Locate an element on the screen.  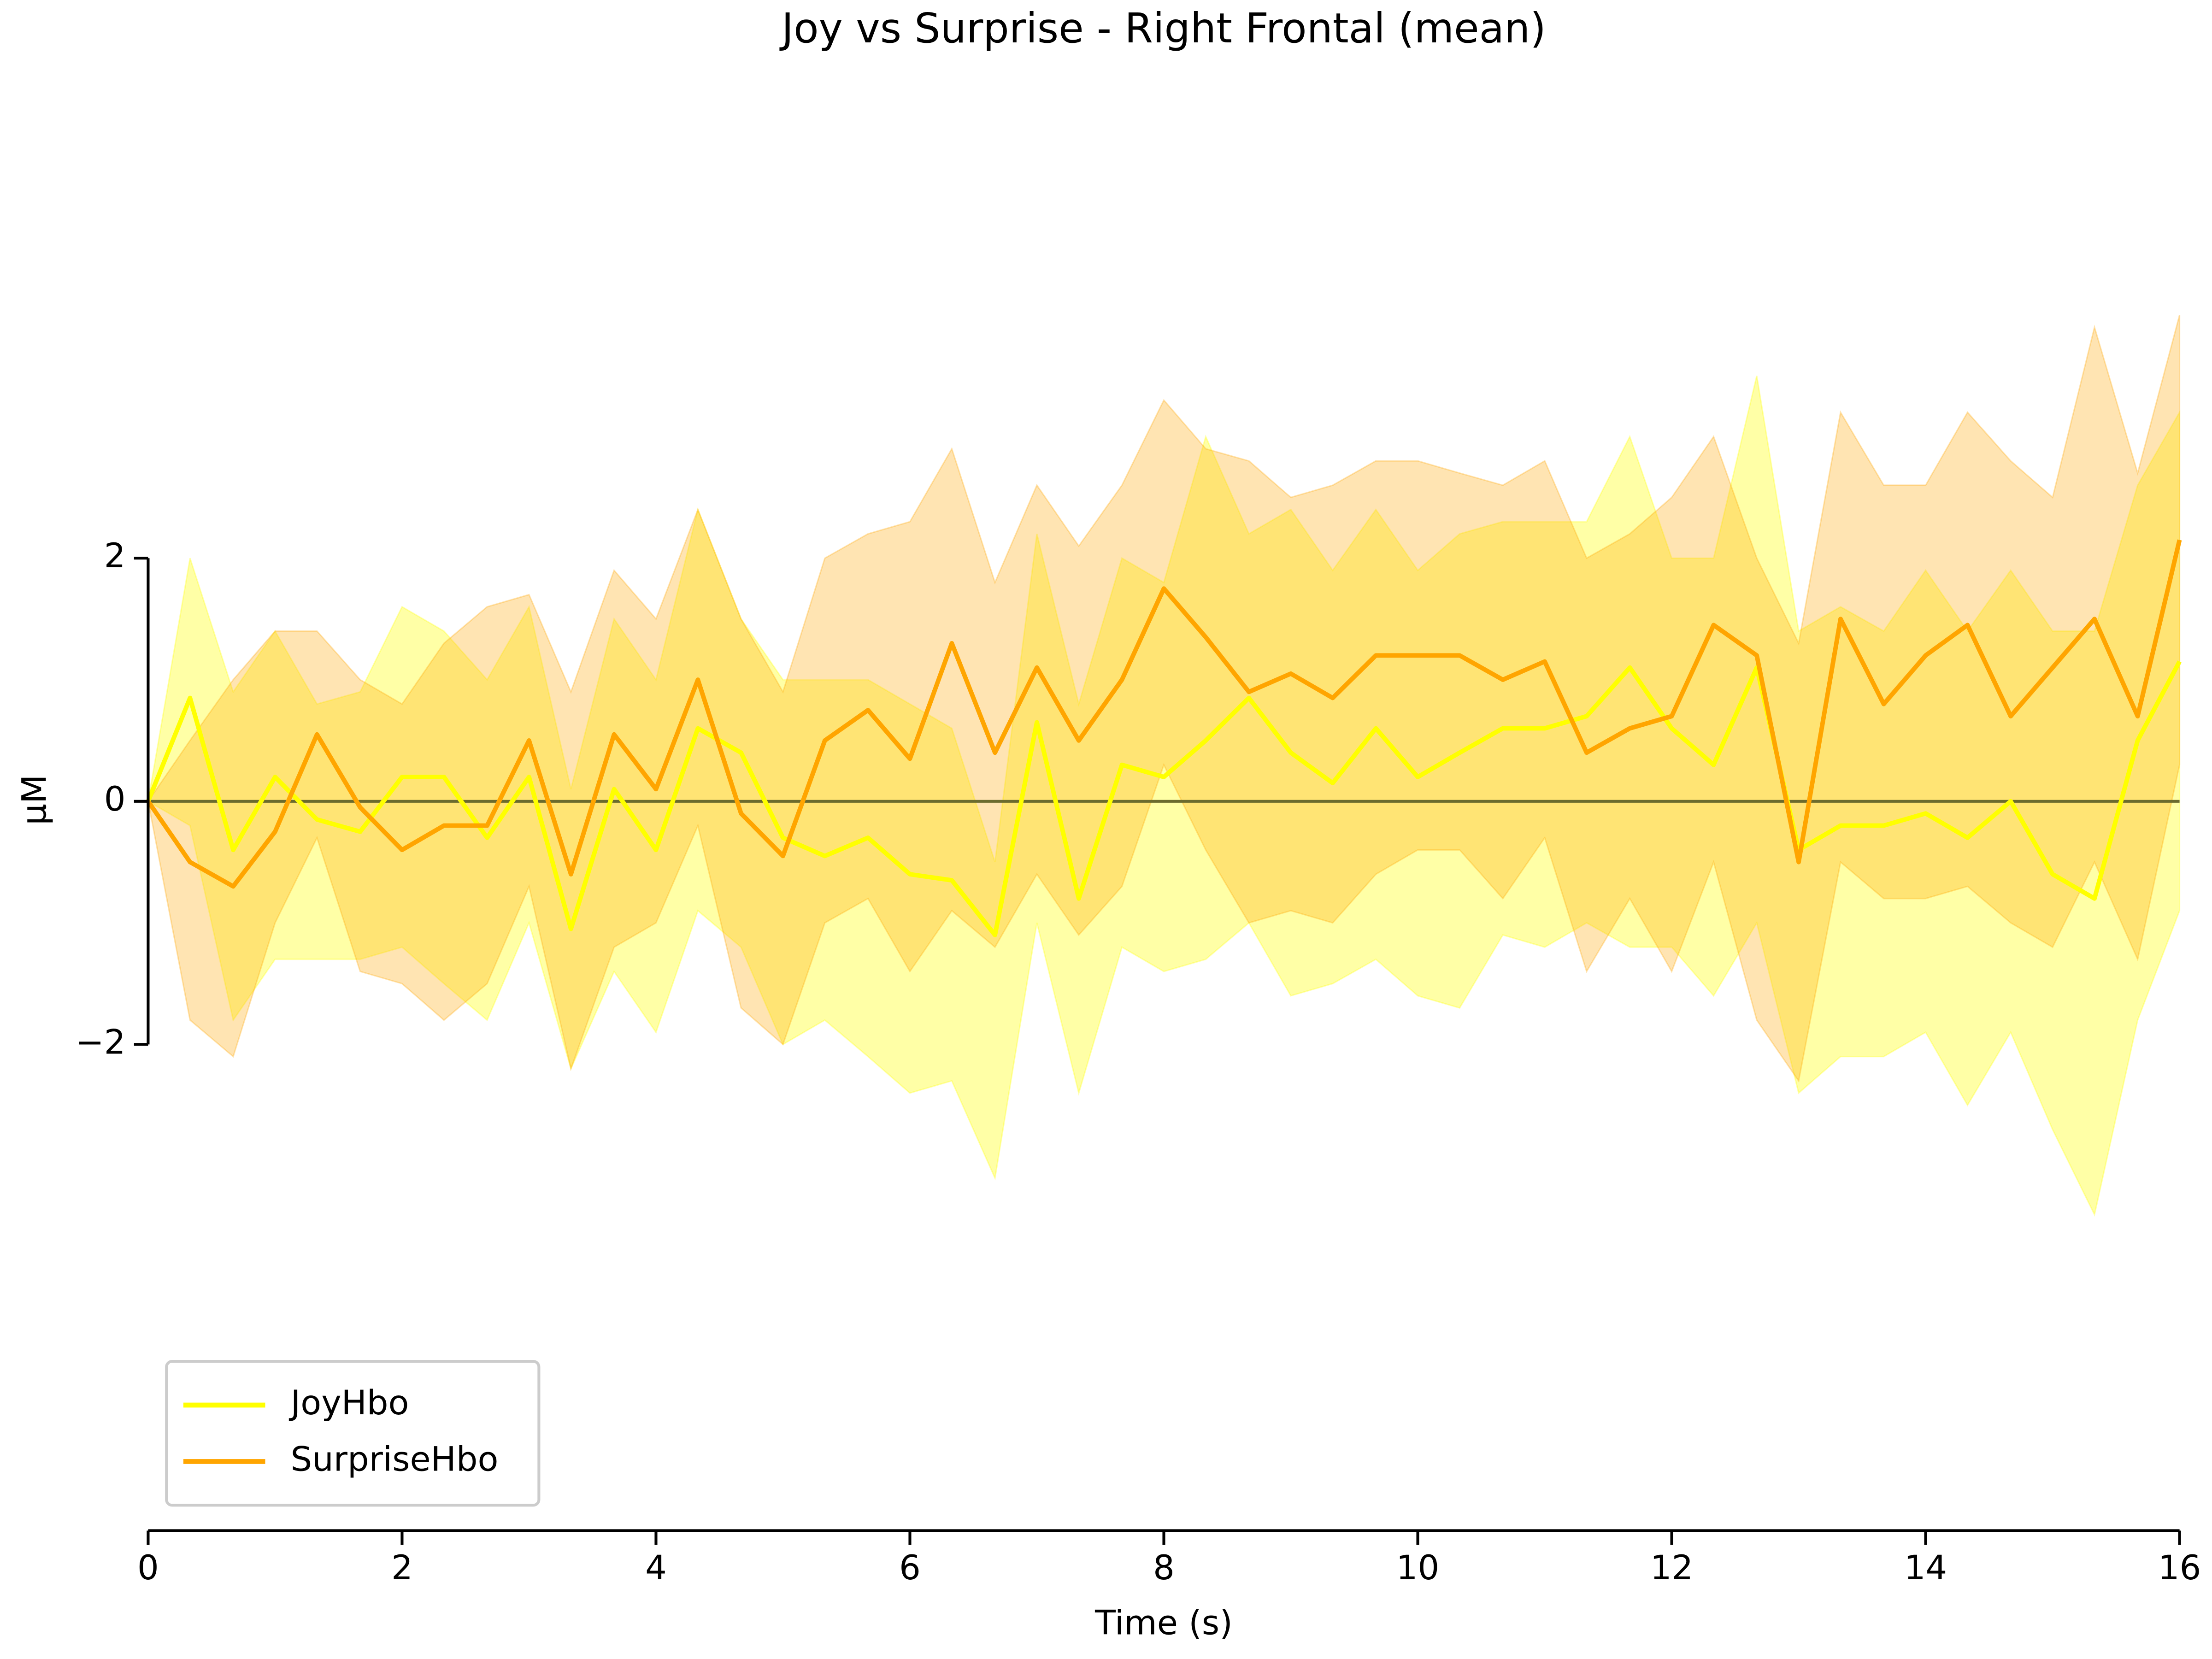
y-axis-label: µM is located at coordinates (34, 800).